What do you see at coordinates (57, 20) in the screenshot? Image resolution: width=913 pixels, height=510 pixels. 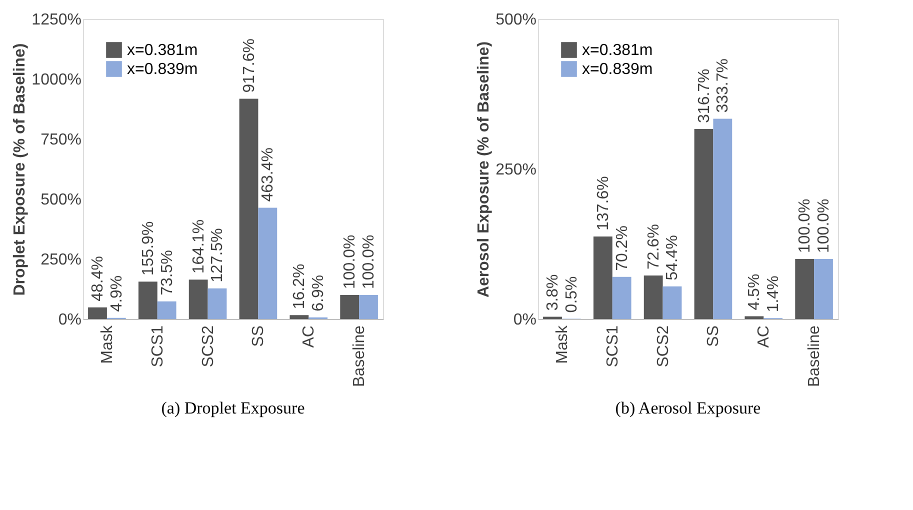 I see `y-tick-label: 1250%` at bounding box center [57, 20].